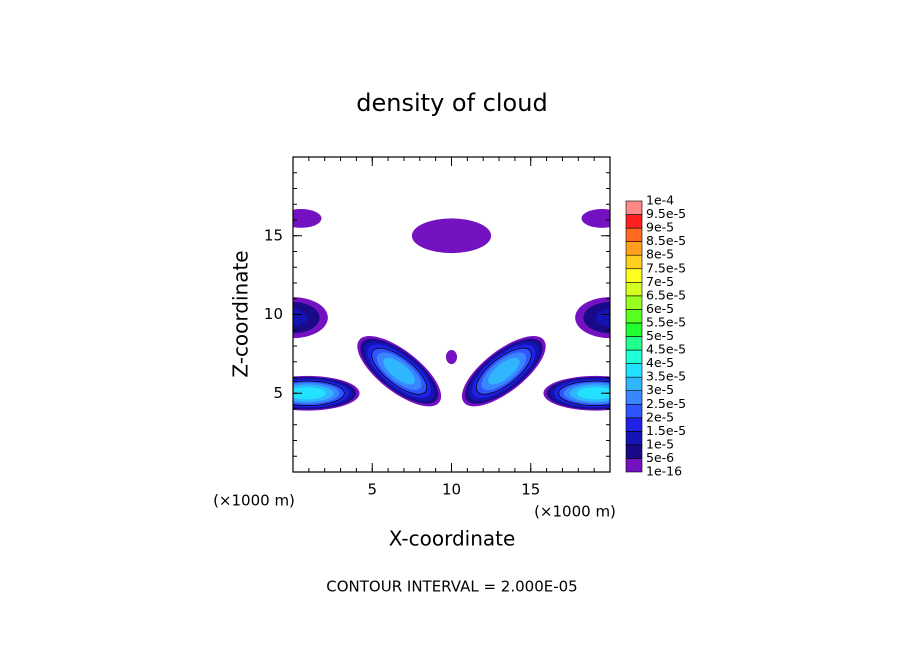 The height and width of the screenshot is (654, 904). Describe the element at coordinates (451, 309) in the screenshot. I see `contour-field` at that location.